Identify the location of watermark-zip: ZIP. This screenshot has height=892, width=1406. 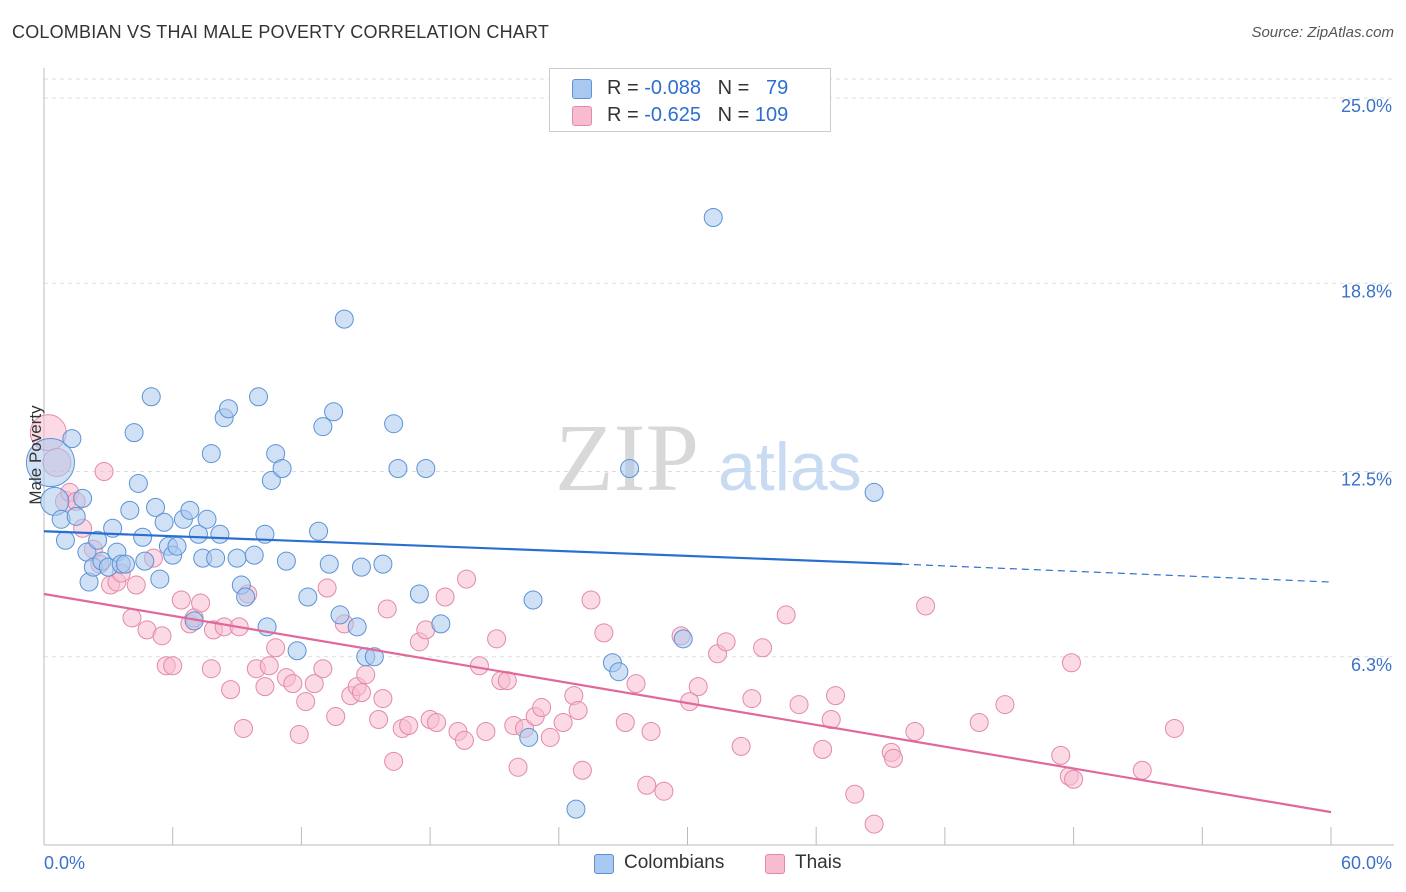
(627, 457).